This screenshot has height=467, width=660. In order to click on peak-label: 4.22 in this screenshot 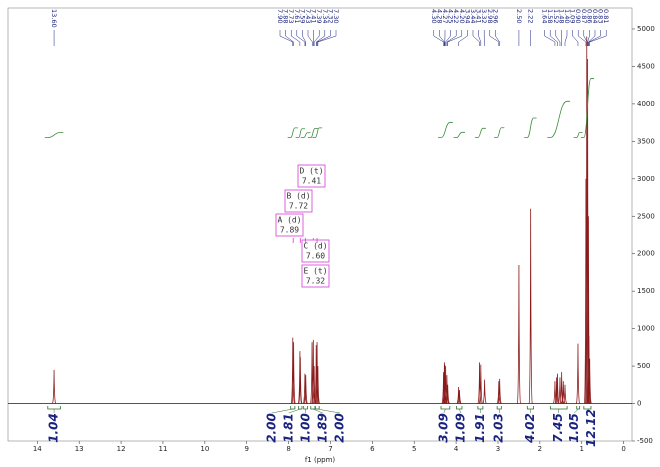, I will do `click(456, 16)`.